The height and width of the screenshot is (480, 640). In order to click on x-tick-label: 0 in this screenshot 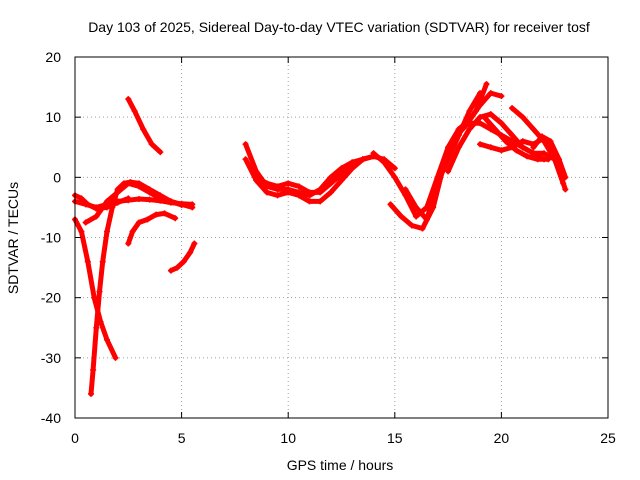, I will do `click(75, 438)`.